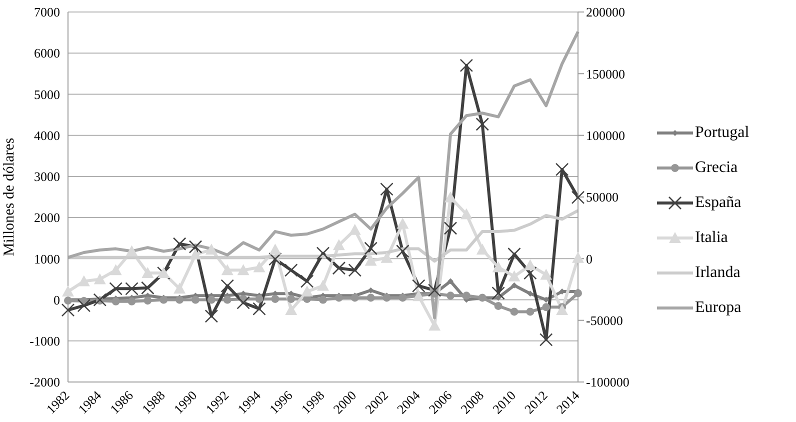  I want to click on legend-label: Portugal, so click(722, 133).